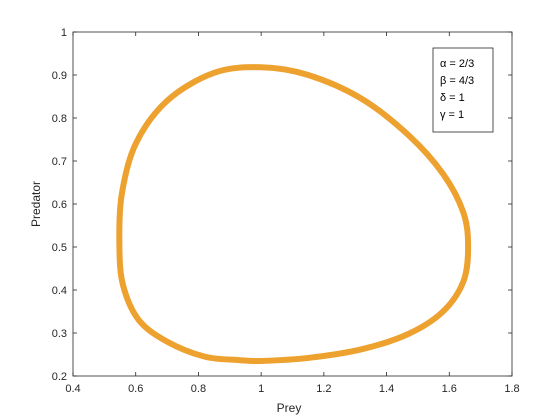  I want to click on x-tick-label: 1.6, so click(449, 389).